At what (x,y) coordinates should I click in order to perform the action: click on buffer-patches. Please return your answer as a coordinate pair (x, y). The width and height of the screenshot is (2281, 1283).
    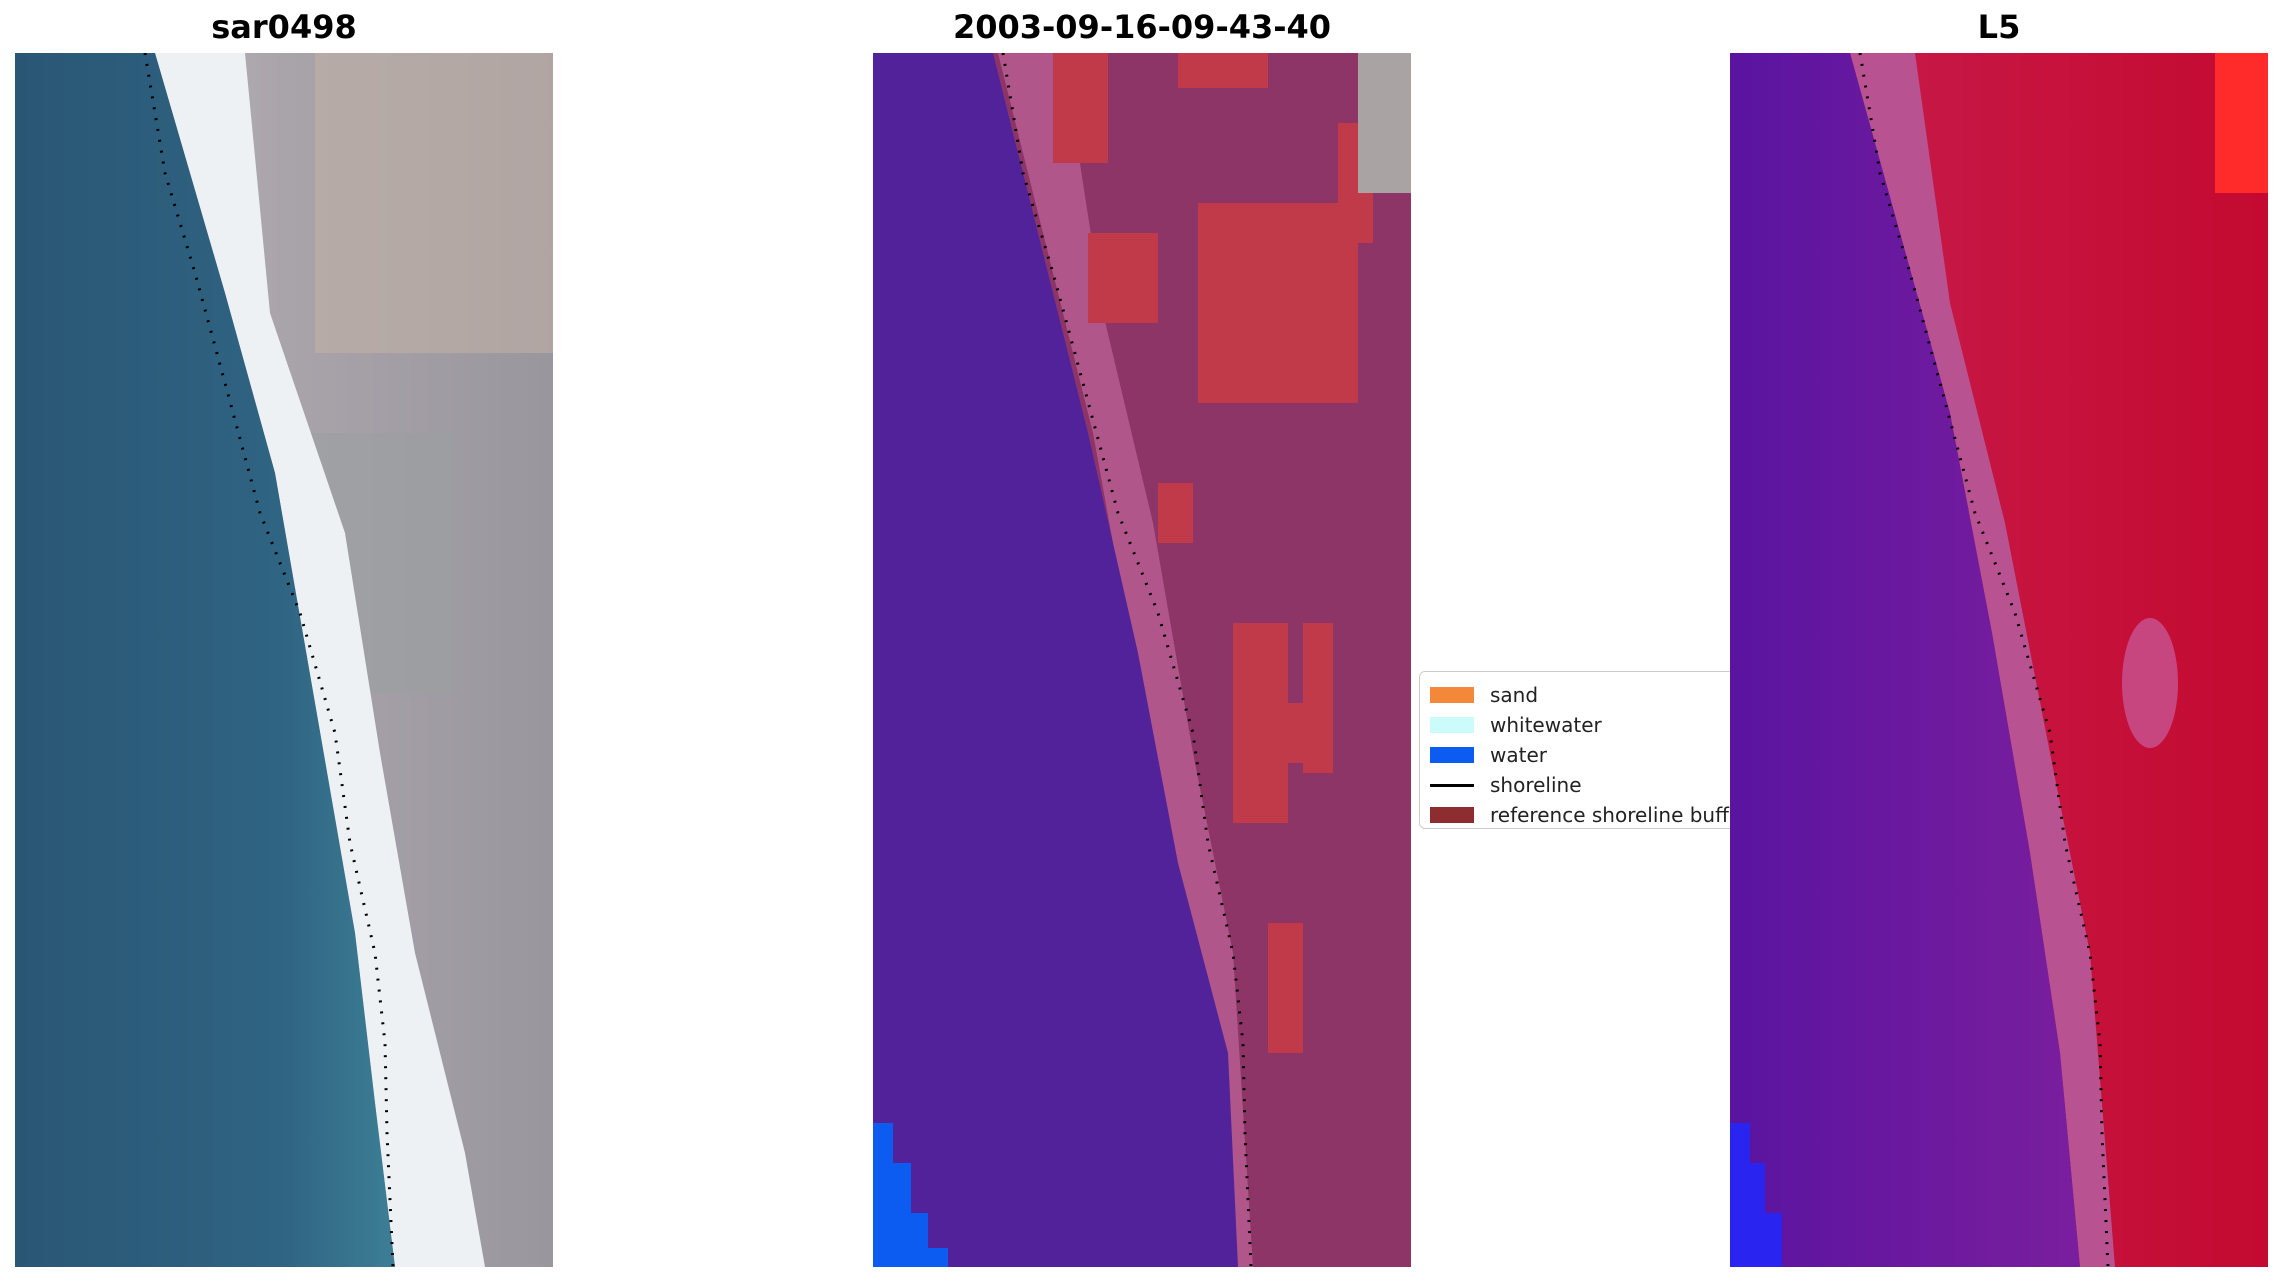
    Looking at the image, I should click on (1213, 553).